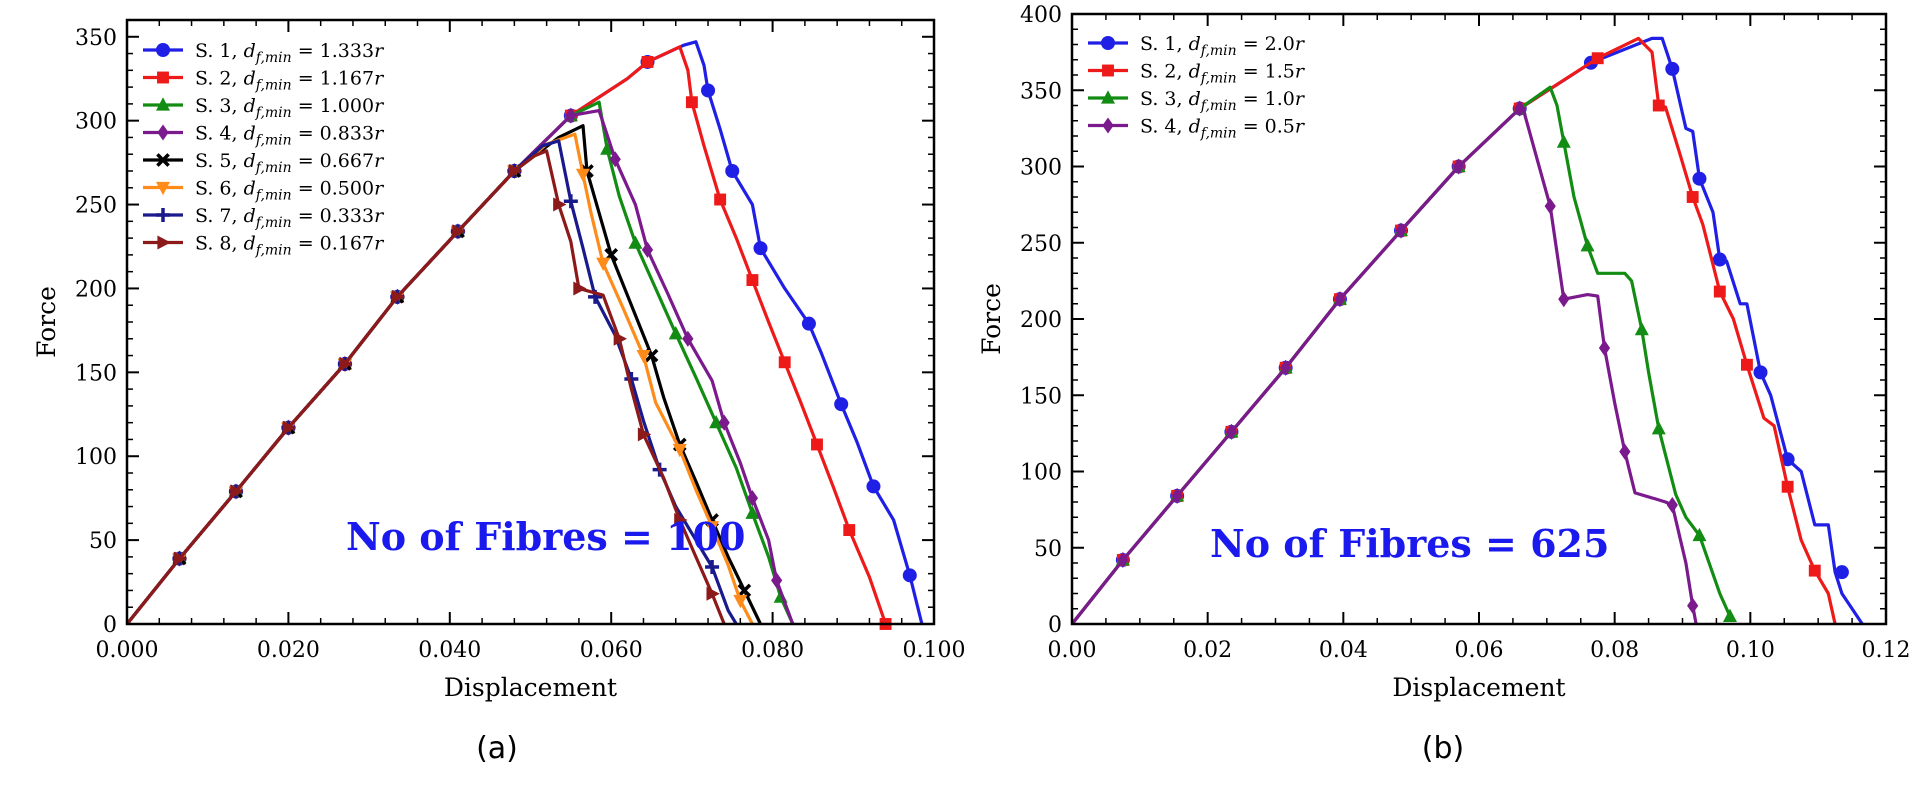 The width and height of the screenshot is (1922, 788). What do you see at coordinates (1443, 748) in the screenshot?
I see `panel-caption: (b)` at bounding box center [1443, 748].